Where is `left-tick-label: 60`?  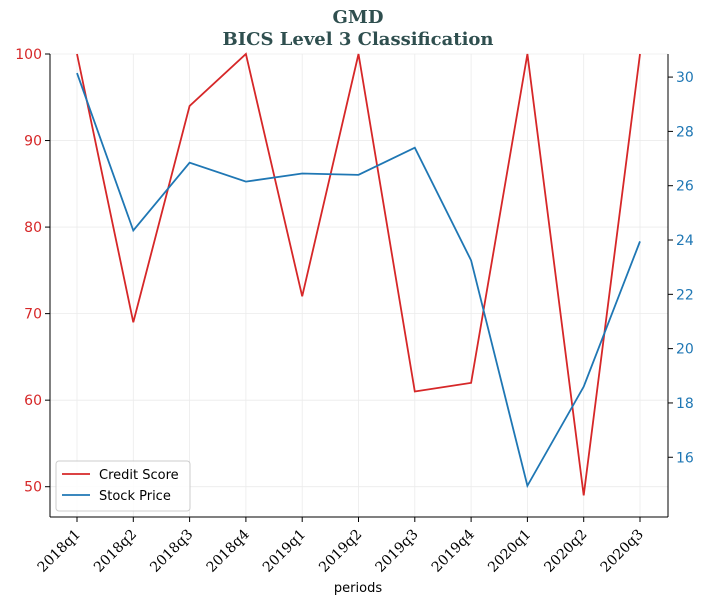
left-tick-label: 60 is located at coordinates (33, 401).